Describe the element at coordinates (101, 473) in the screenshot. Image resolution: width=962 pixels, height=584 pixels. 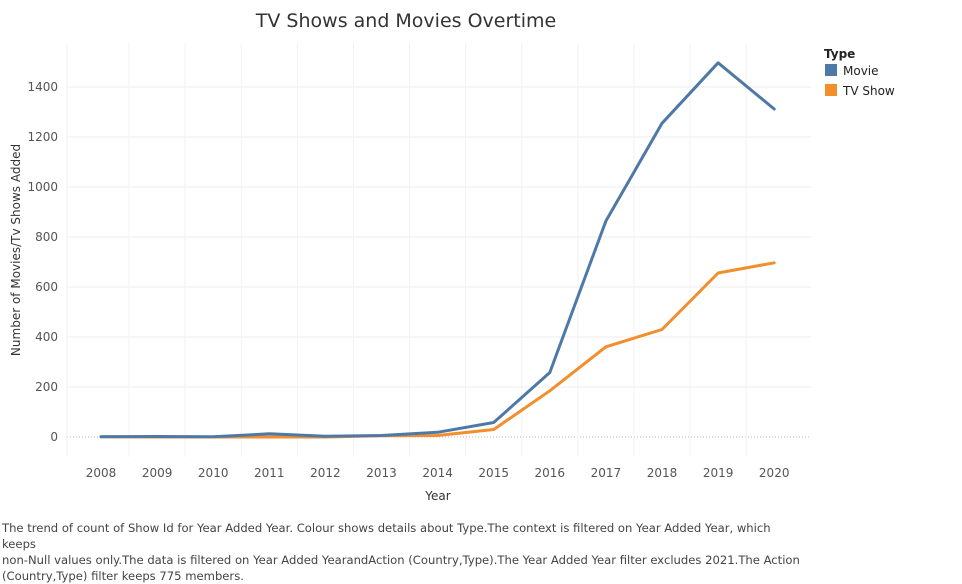
I see `x-tick-label: 2008` at that location.